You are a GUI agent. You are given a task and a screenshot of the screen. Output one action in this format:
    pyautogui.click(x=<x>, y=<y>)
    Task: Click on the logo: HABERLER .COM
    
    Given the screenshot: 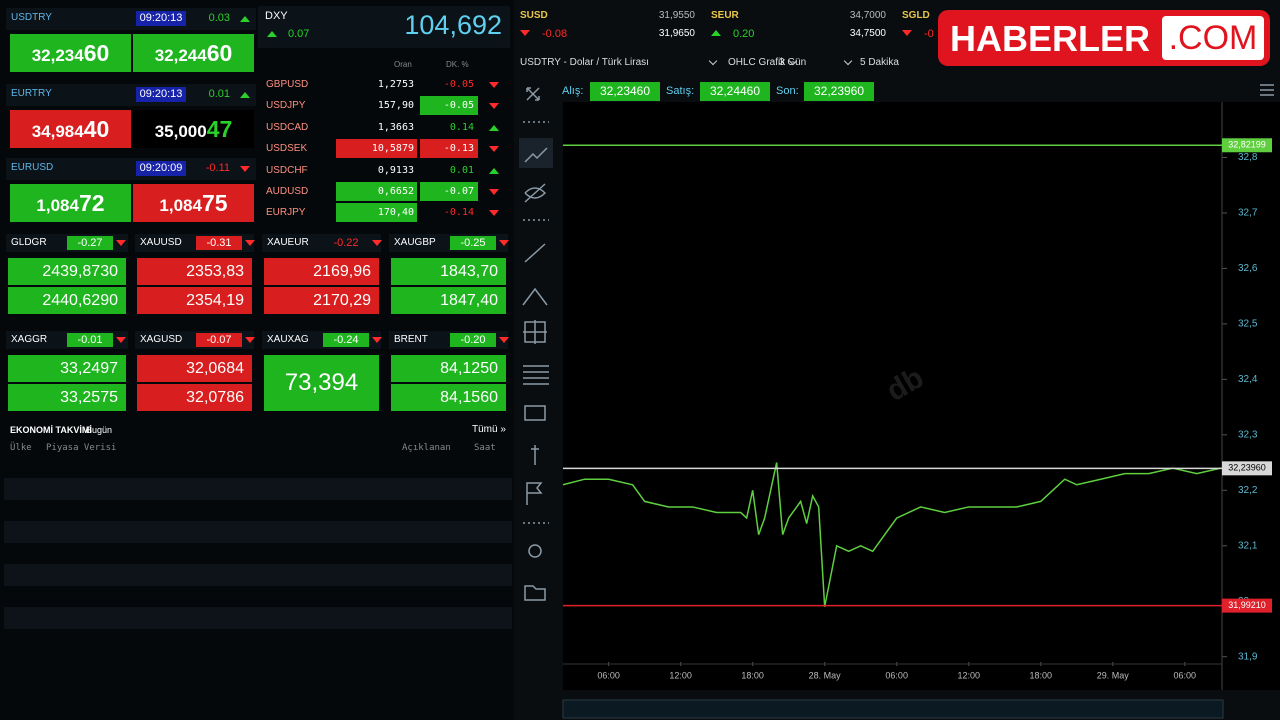 What is the action you would take?
    pyautogui.click(x=1104, y=38)
    